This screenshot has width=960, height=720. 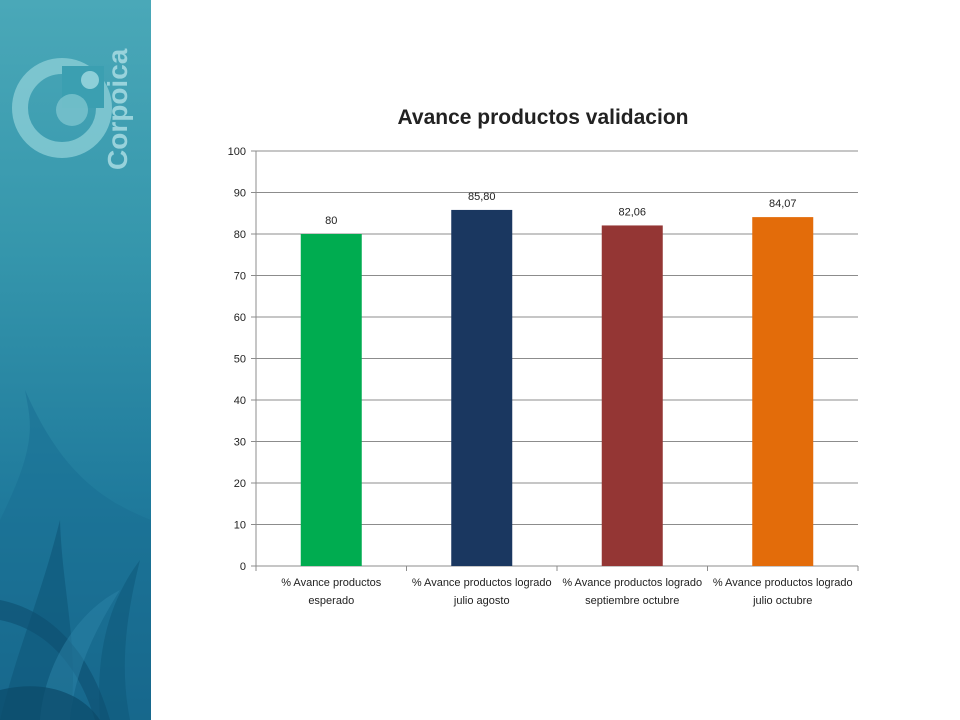 What do you see at coordinates (782, 592) in the screenshot?
I see `x-category-label: % Avance productos logrado julio octubre` at bounding box center [782, 592].